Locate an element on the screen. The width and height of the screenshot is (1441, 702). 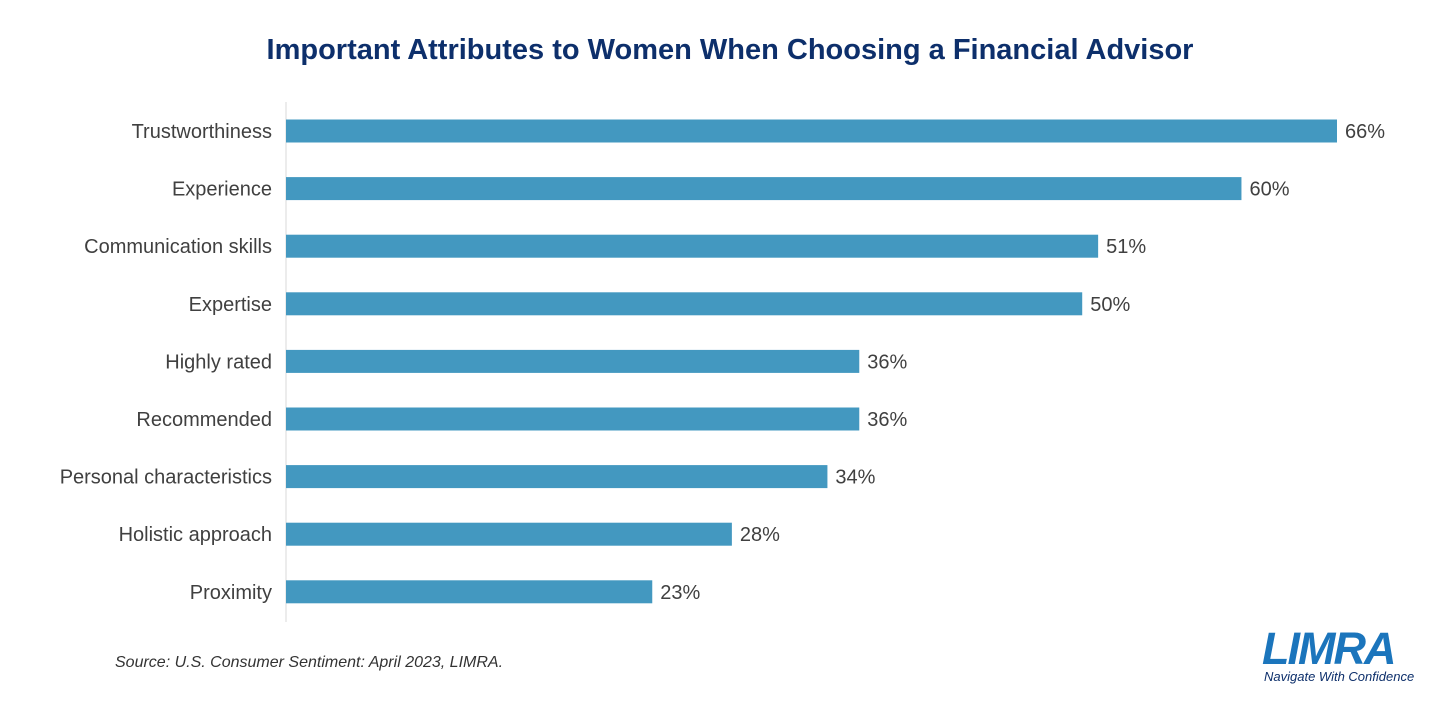
data-label: 50% is located at coordinates (1110, 305).